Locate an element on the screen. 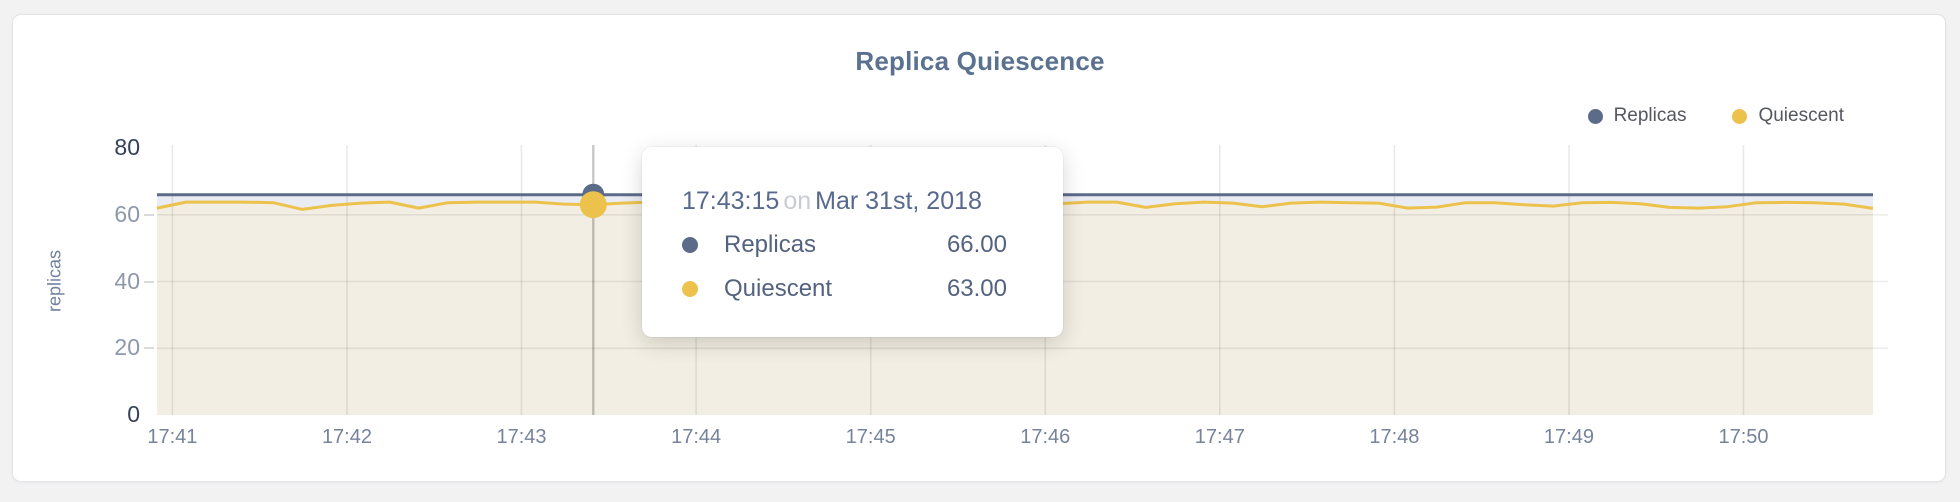  legend-label: Replicas is located at coordinates (1650, 115).